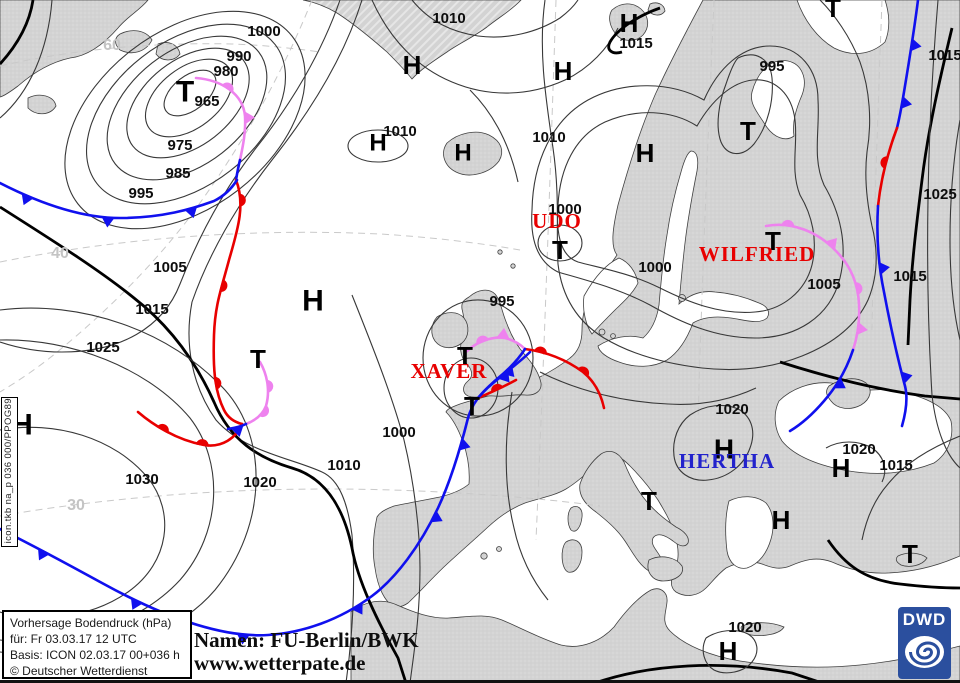  Describe the element at coordinates (228, 302) in the screenshot. I see `warm-front` at that location.